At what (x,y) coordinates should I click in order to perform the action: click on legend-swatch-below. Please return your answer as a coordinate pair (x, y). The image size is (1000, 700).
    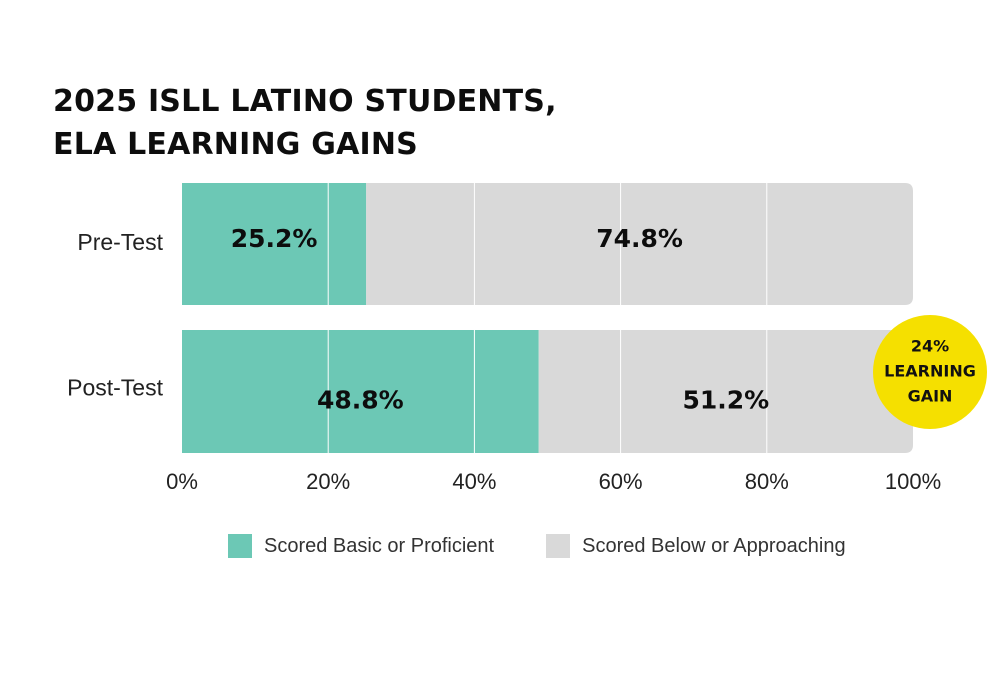
    Looking at the image, I should click on (558, 546).